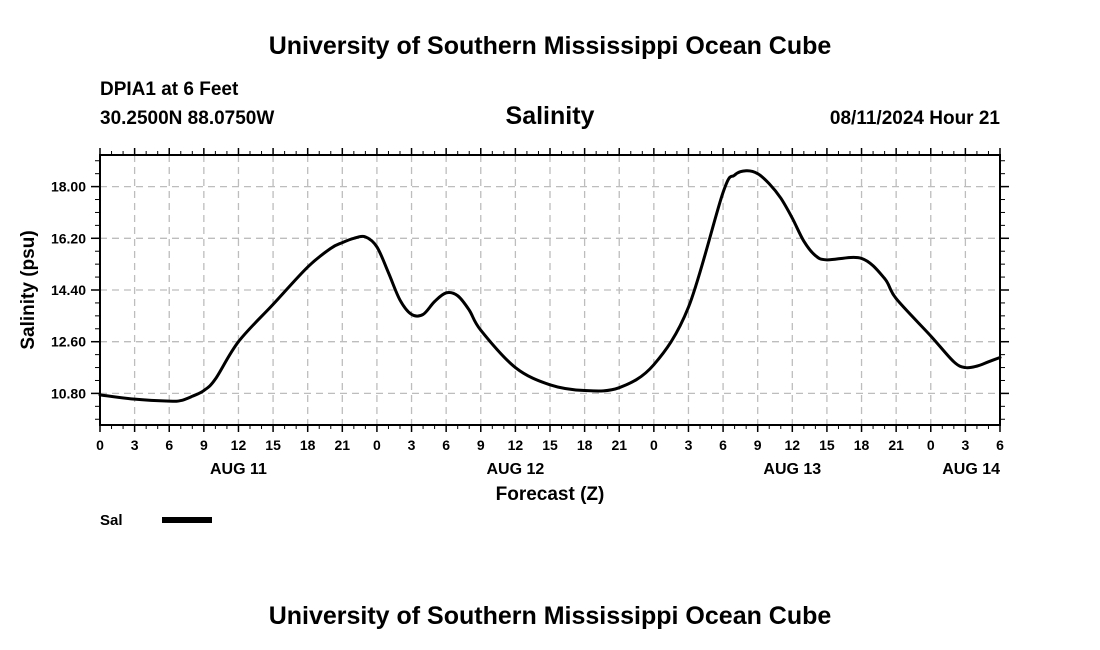 The width and height of the screenshot is (1100, 650). Describe the element at coordinates (169, 89) in the screenshot. I see `station-label: DPIA1 at 6 Feet` at that location.